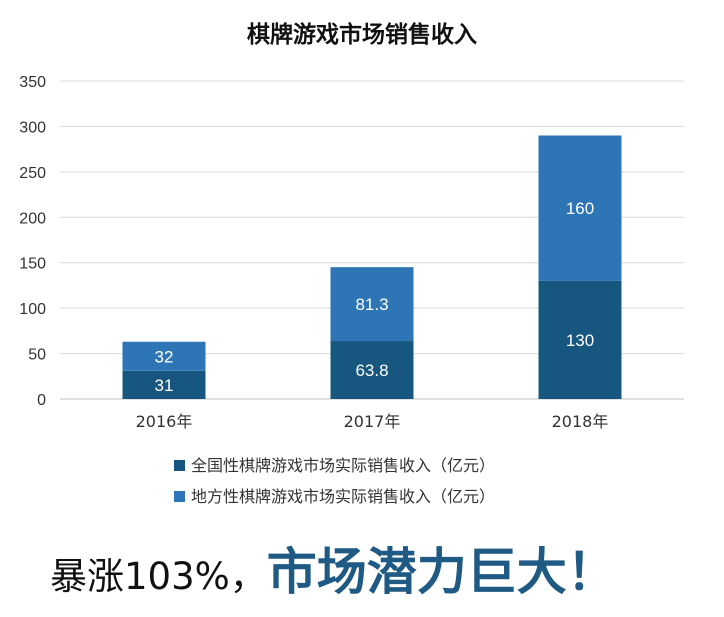 This screenshot has height=617, width=724. I want to click on data-label: 32, so click(164, 356).